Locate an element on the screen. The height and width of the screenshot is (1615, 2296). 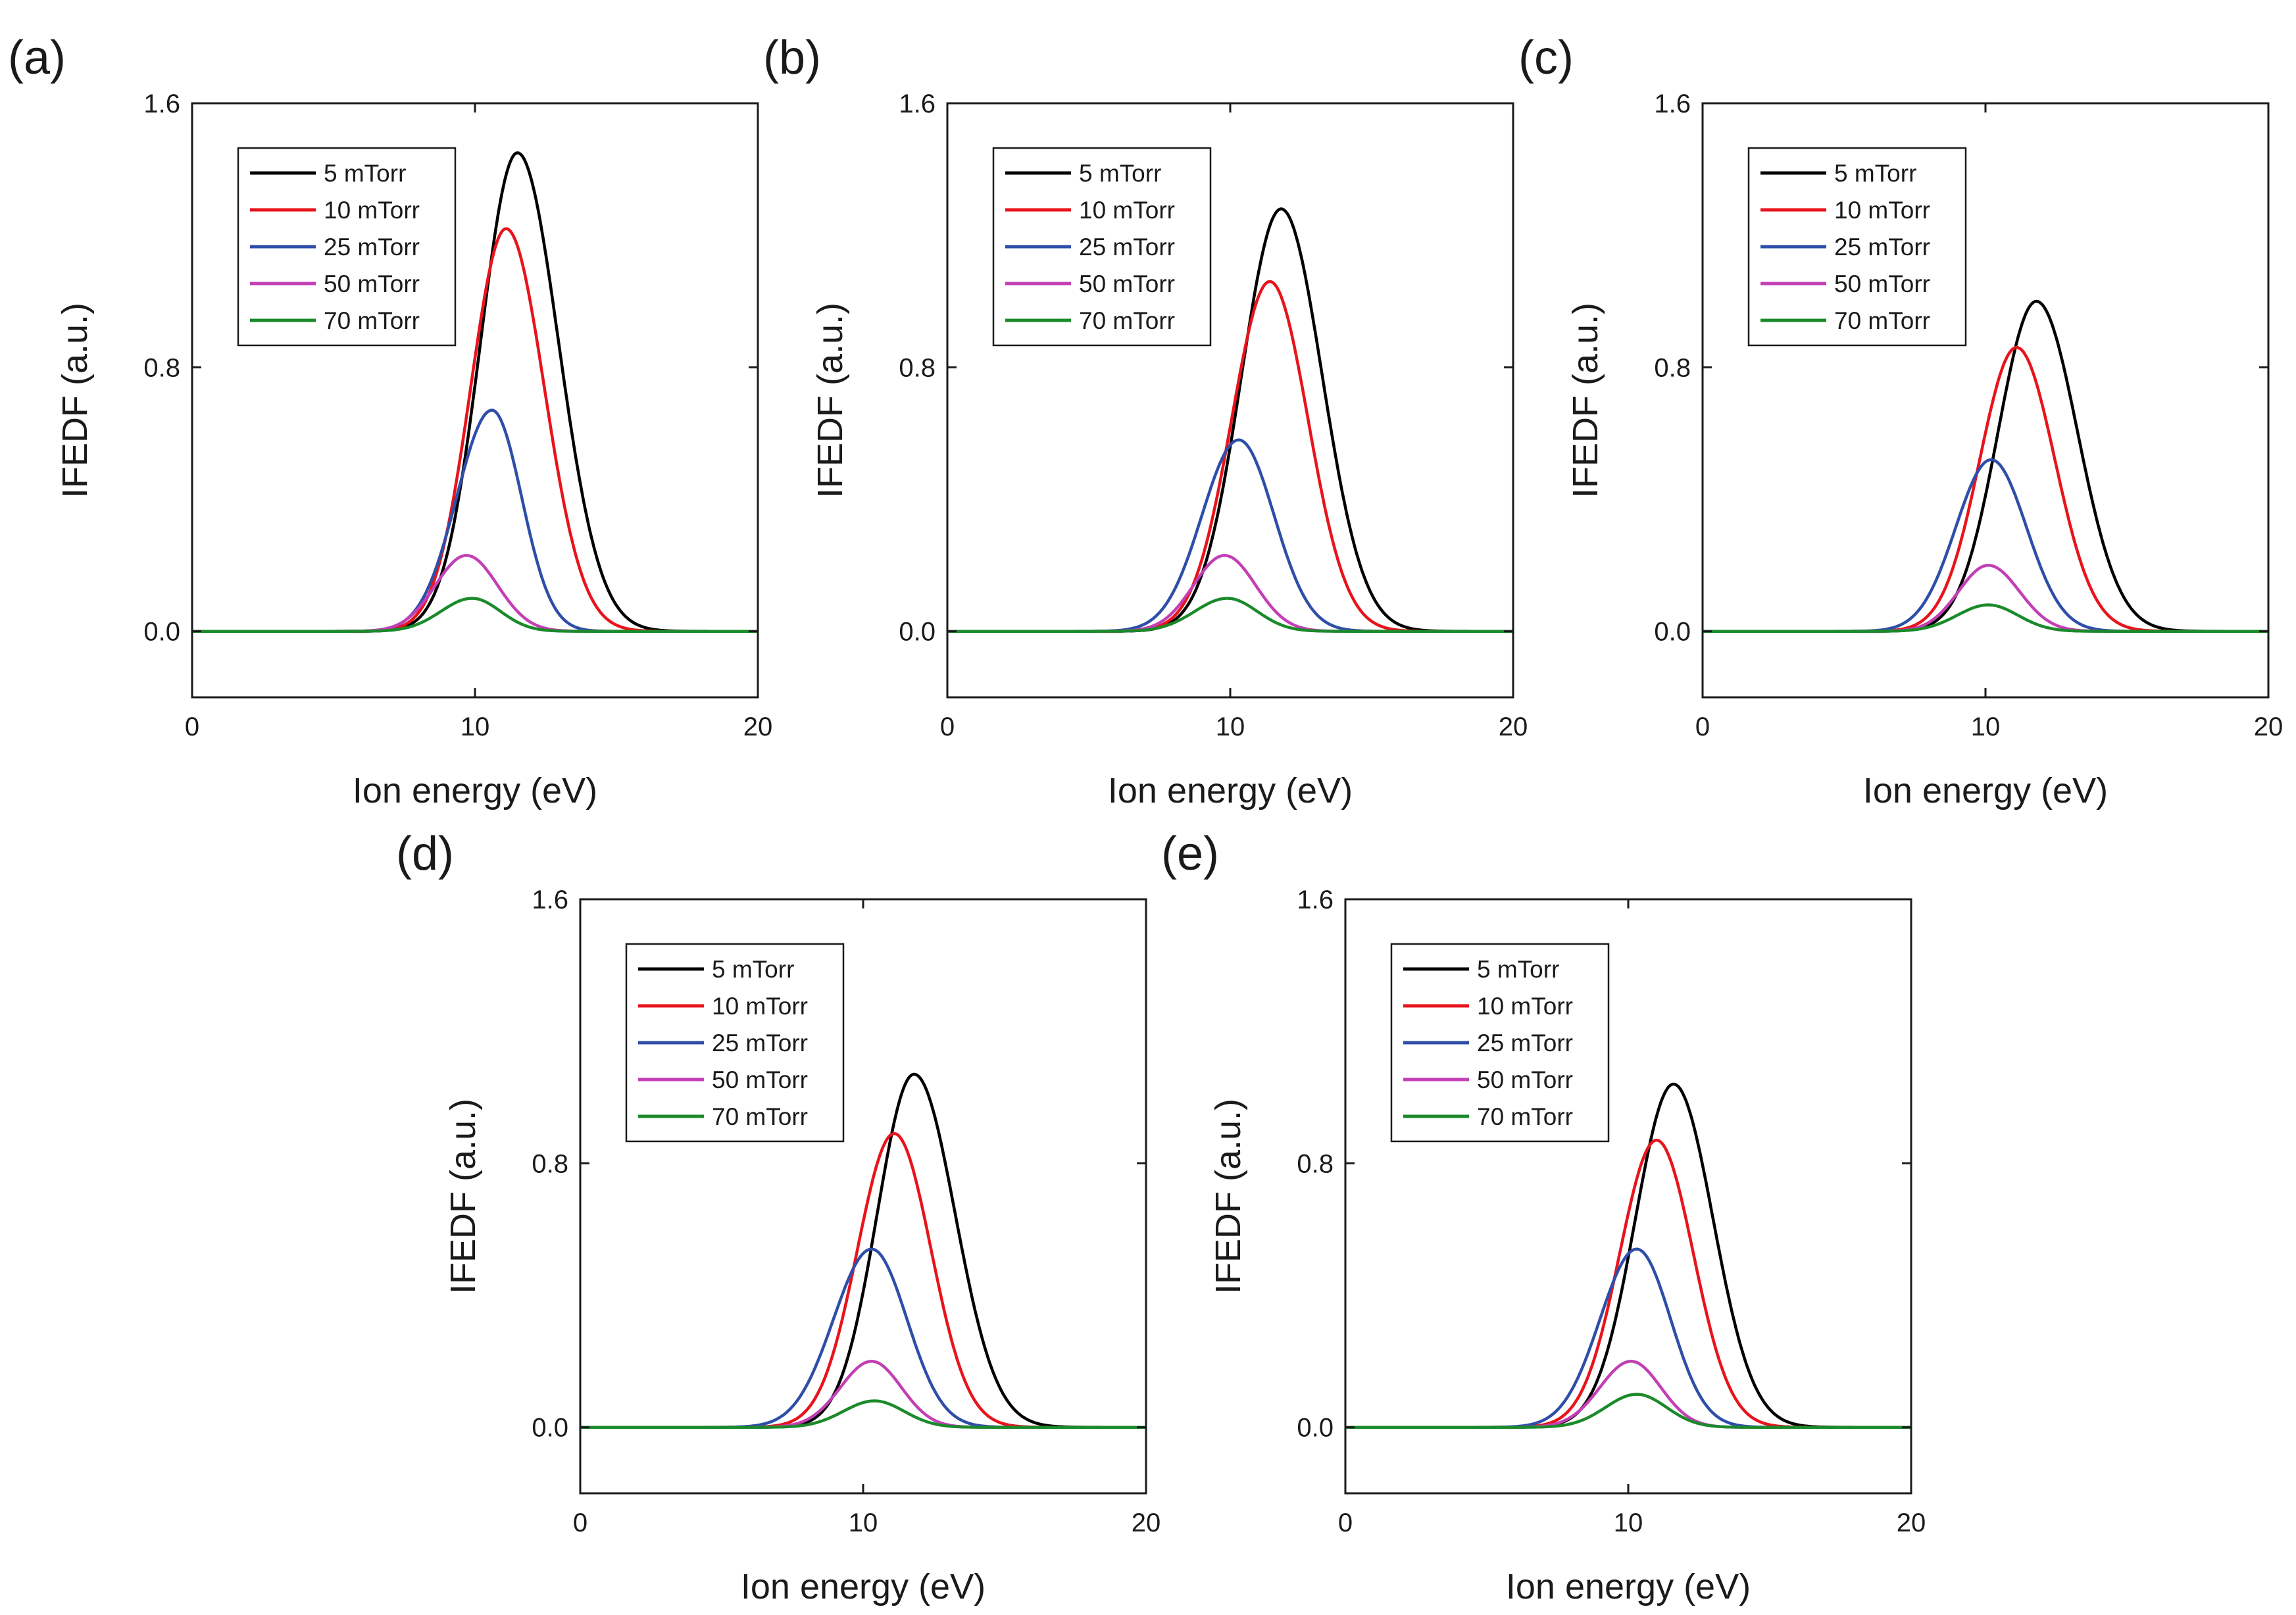
panel-label: (e) is located at coordinates (1190, 854).